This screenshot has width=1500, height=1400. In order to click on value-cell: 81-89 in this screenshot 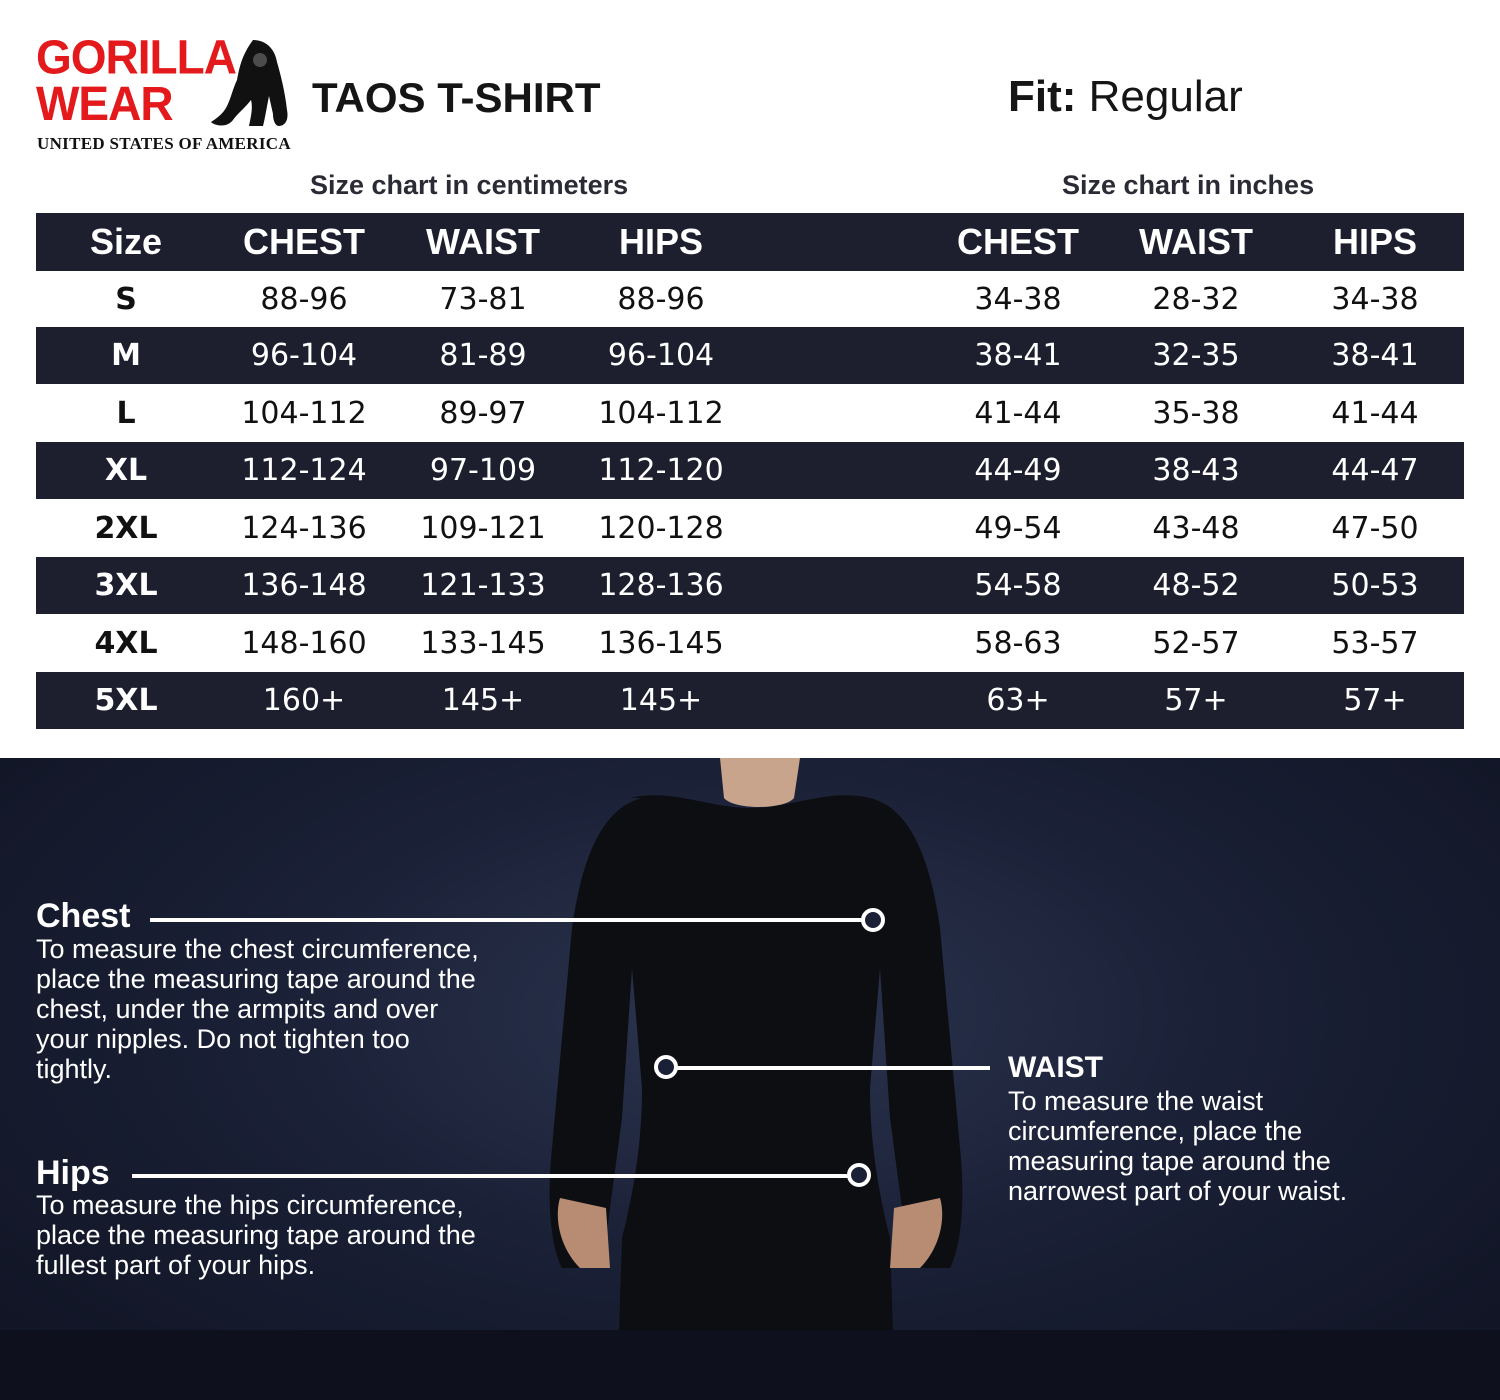, I will do `click(483, 355)`.